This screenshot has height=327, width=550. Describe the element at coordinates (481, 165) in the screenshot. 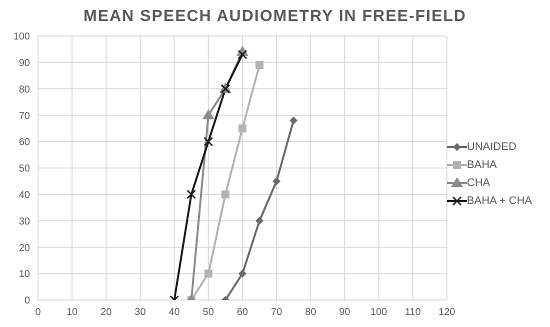

I see `legend-label: BAHA` at that location.